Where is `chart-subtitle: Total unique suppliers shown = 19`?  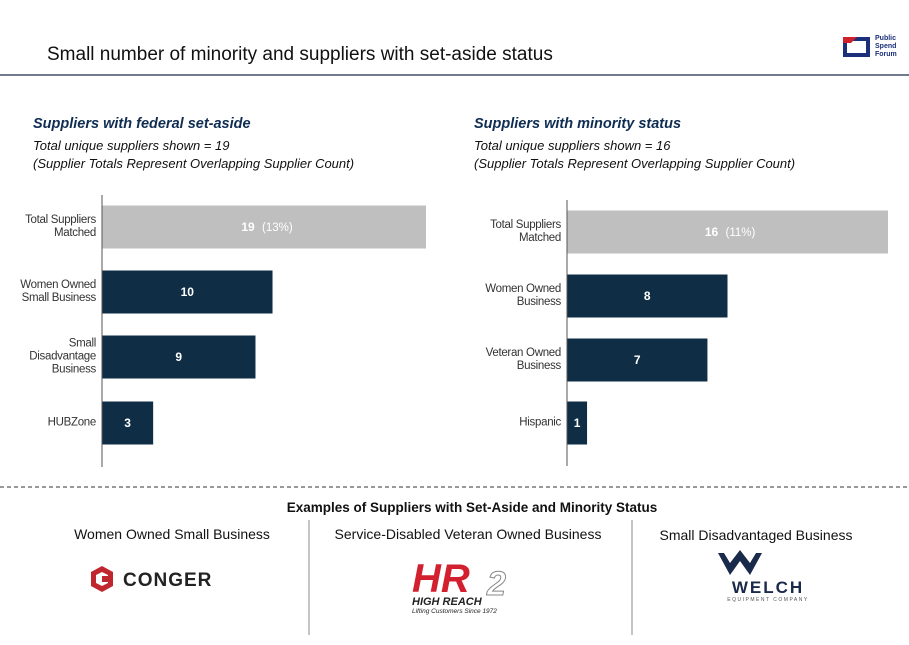
chart-subtitle: Total unique suppliers shown = 19 is located at coordinates (131, 145).